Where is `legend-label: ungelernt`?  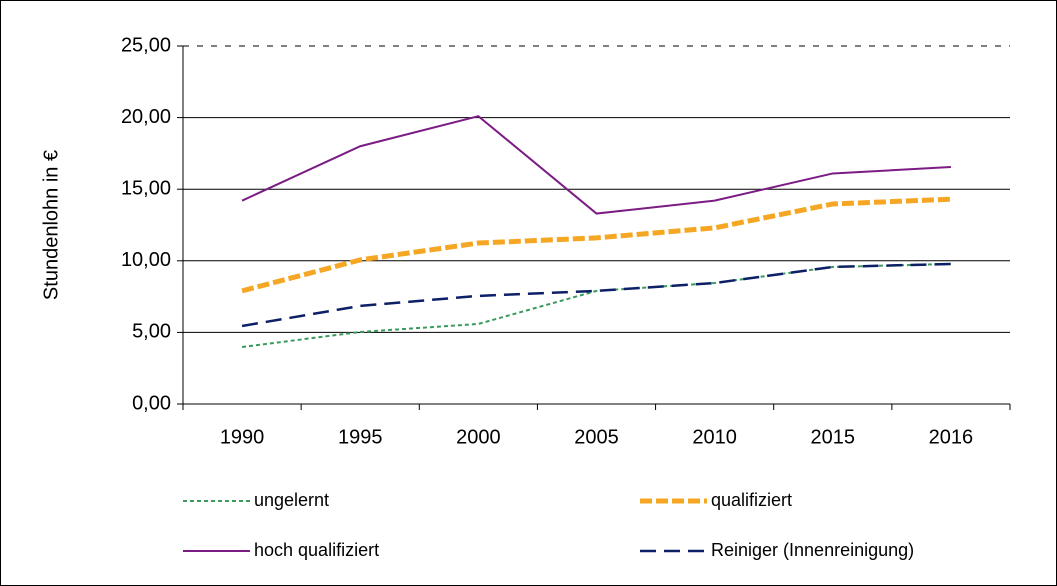
legend-label: ungelernt is located at coordinates (291, 500).